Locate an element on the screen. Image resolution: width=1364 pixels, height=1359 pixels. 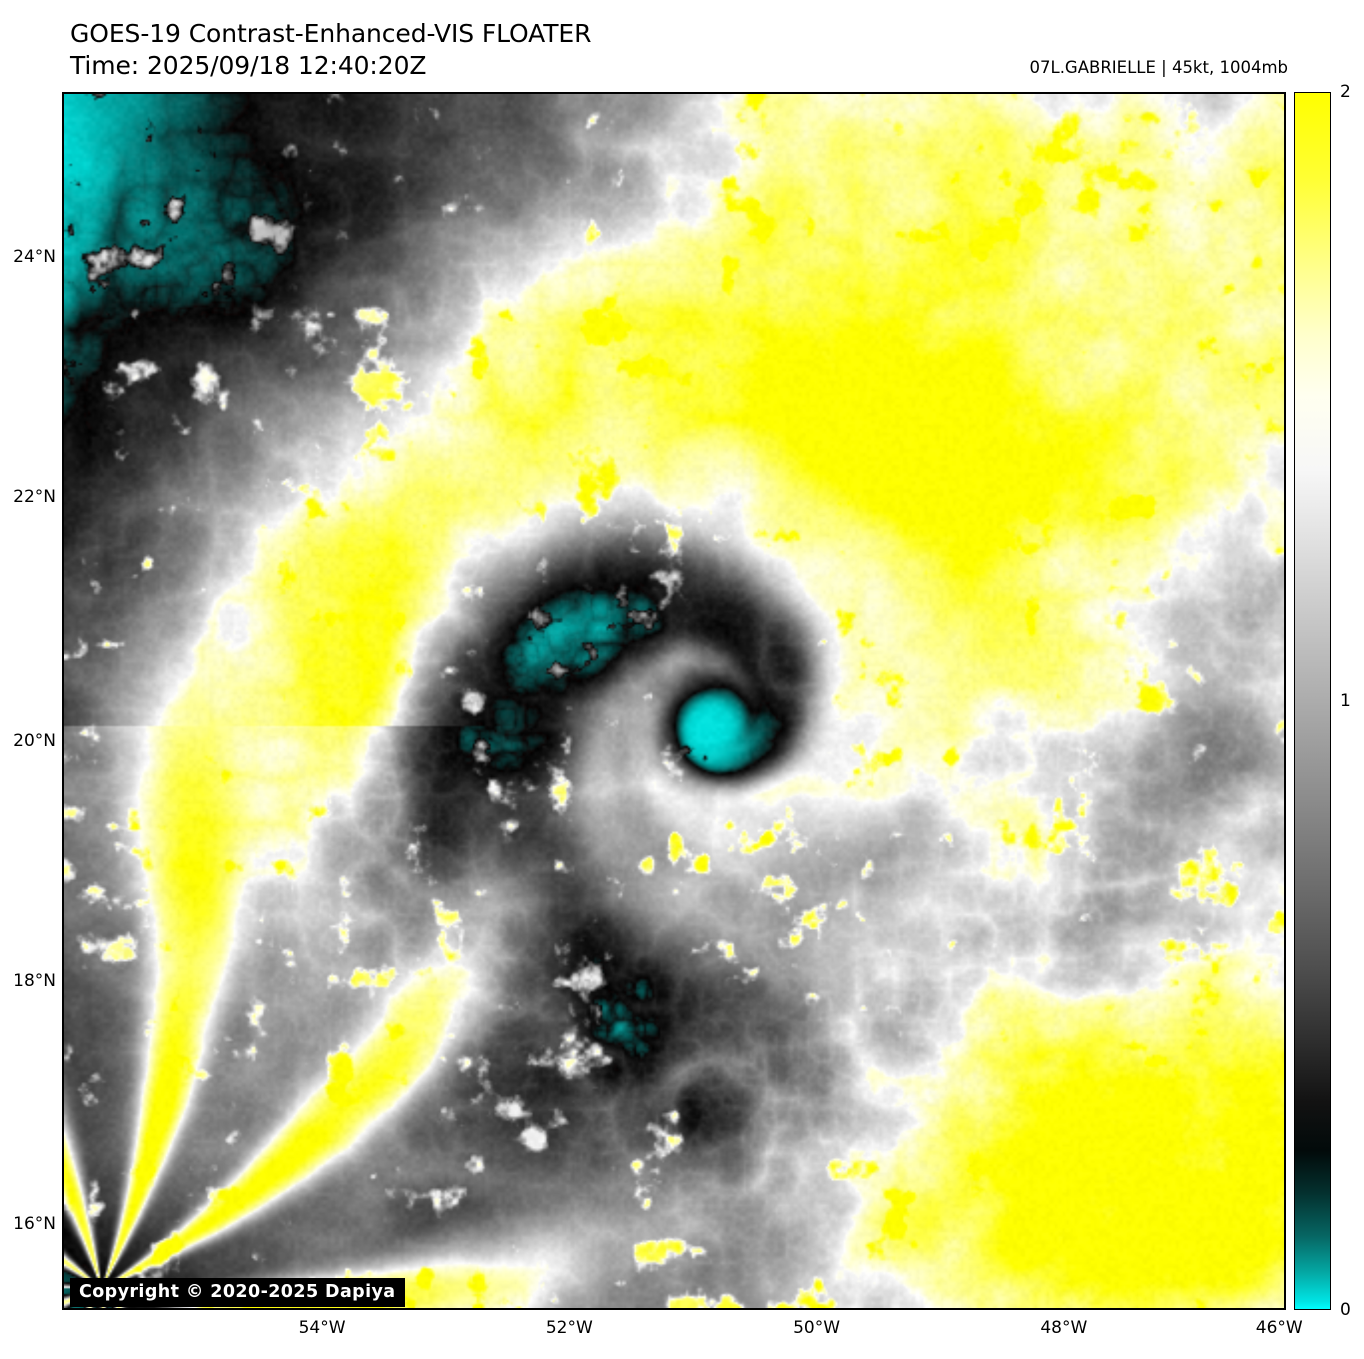
colorbar-tick-label: 1 is located at coordinates (1345, 701).